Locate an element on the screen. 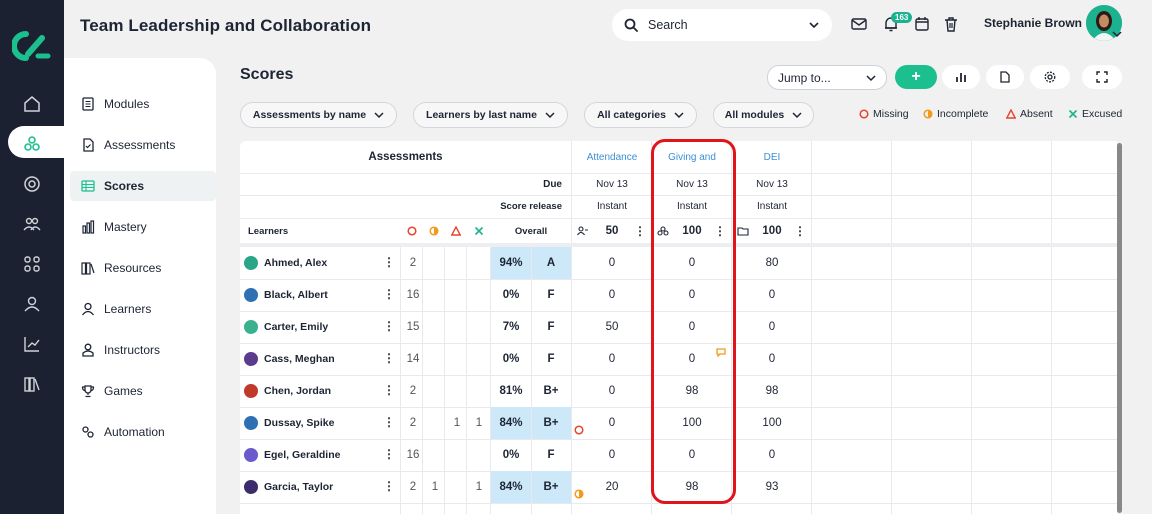 The image size is (1152, 514). scores-icon is located at coordinates (88, 186).